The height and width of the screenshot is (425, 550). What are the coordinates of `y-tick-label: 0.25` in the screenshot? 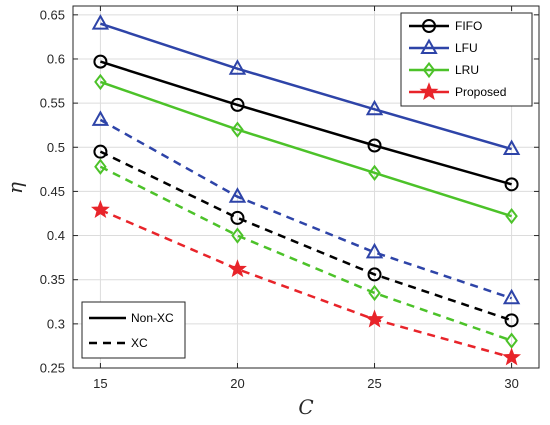 It's located at (52, 368).